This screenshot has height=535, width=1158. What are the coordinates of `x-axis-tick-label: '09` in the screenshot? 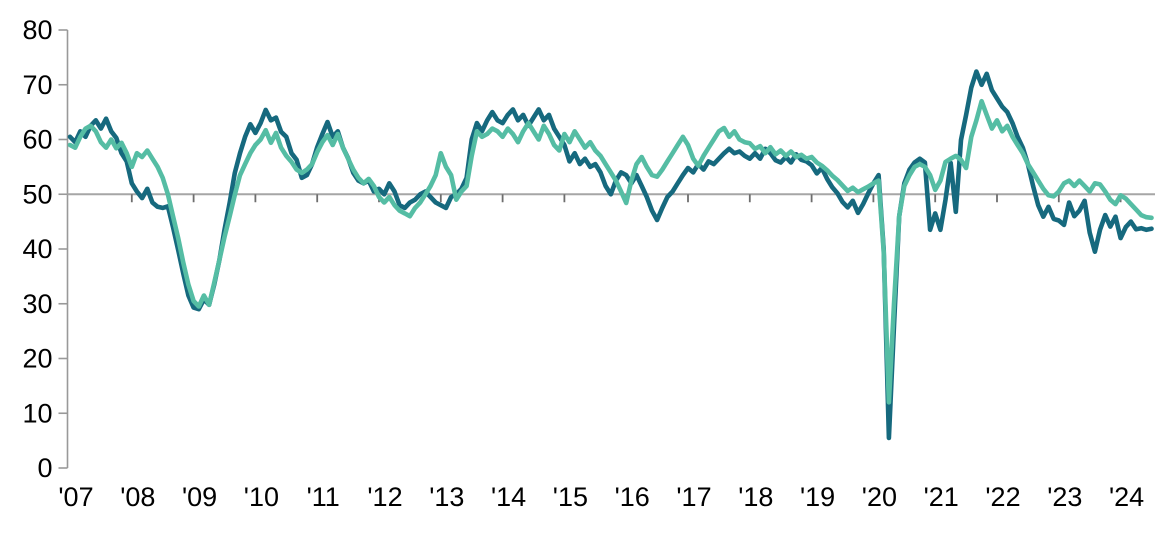 It's located at (199, 497).